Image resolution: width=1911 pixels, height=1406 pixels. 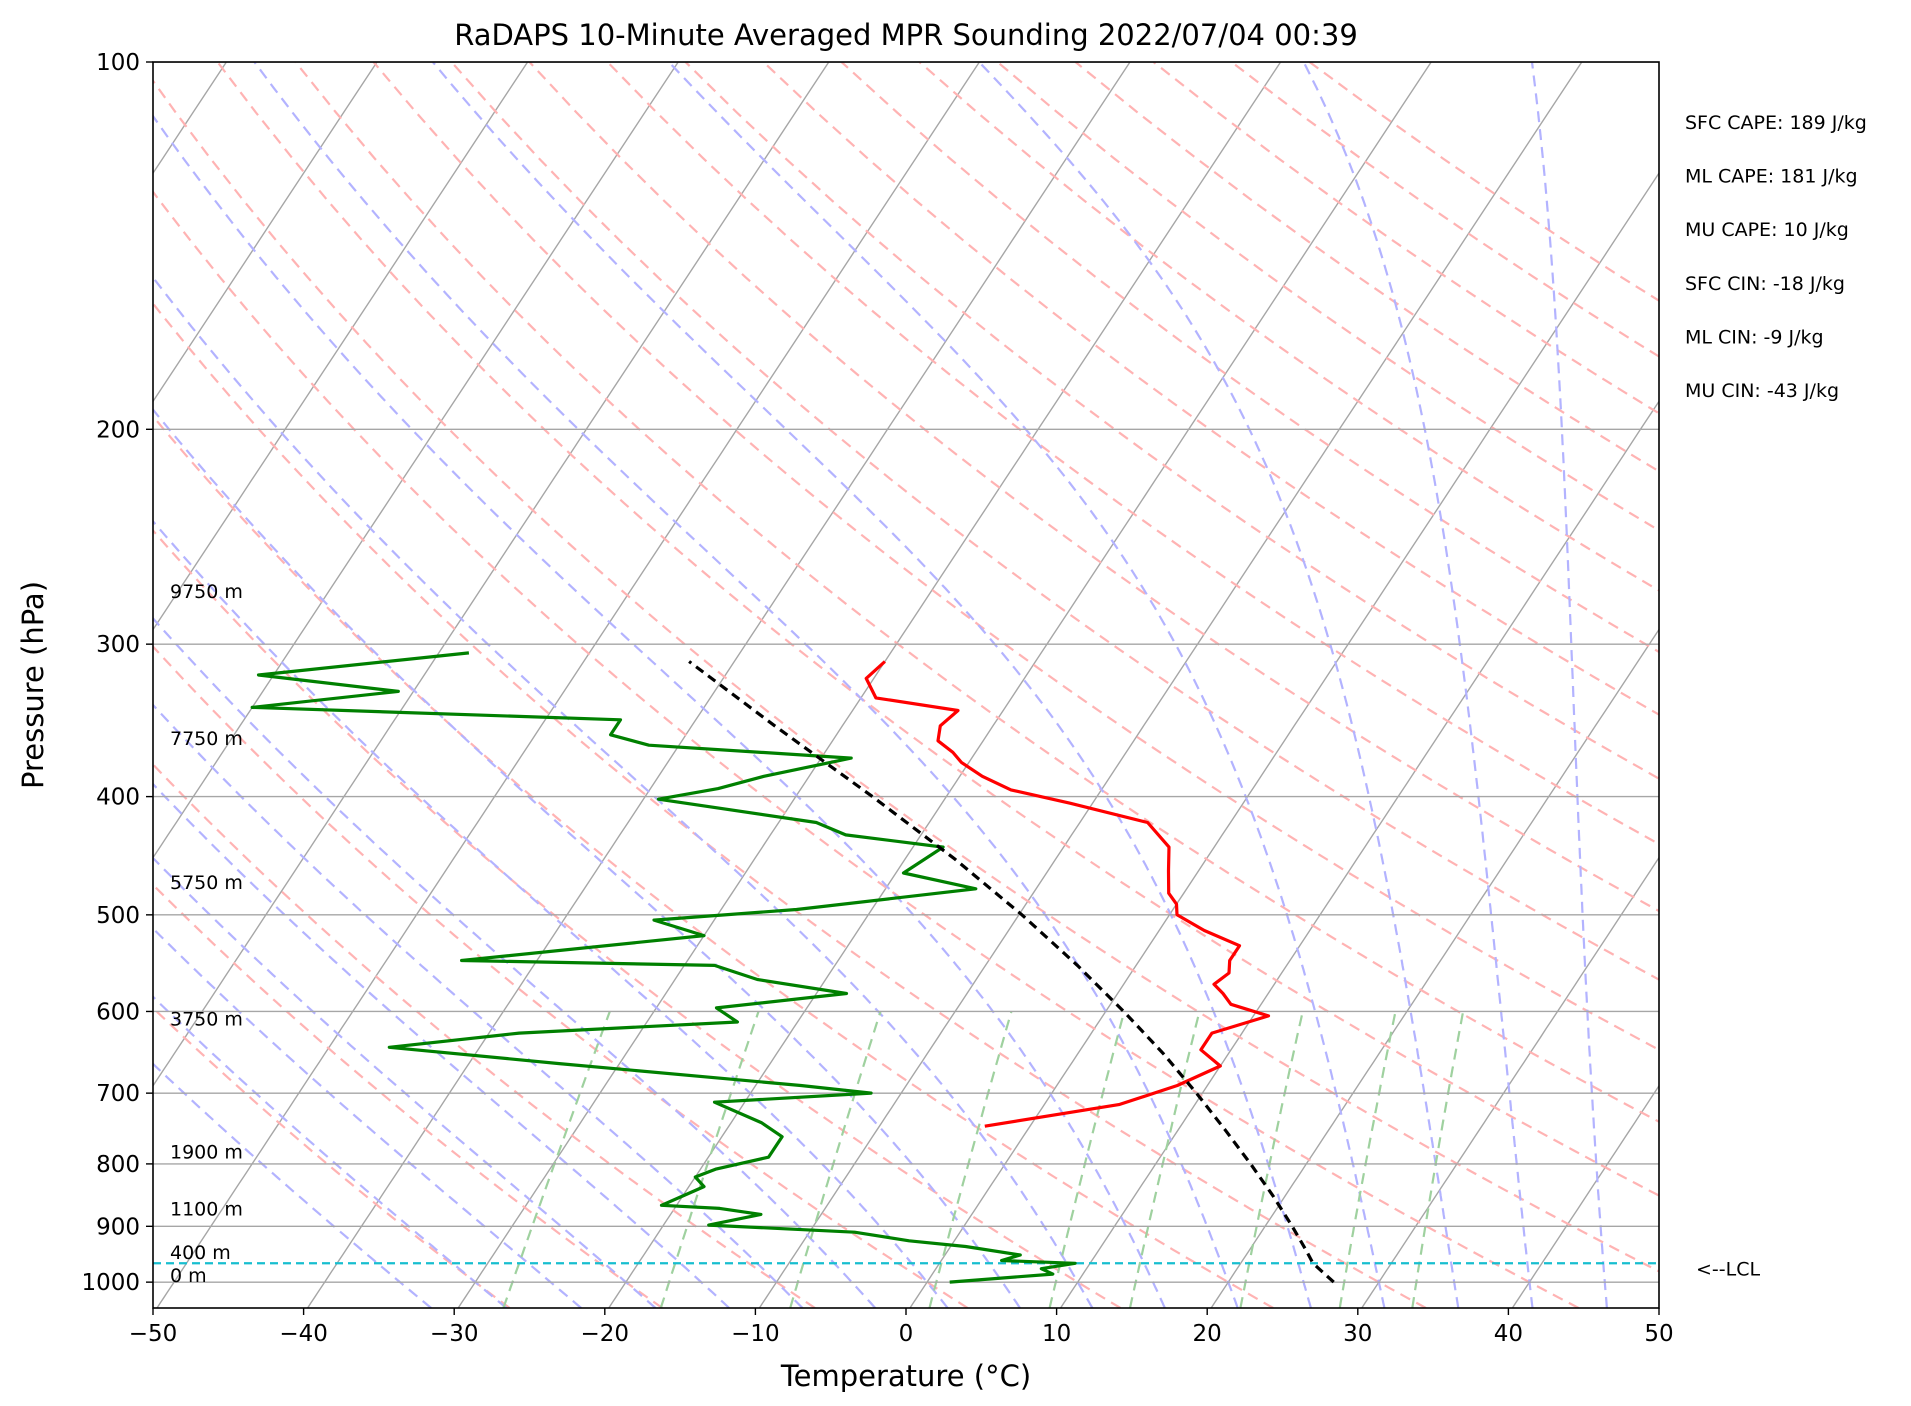 What do you see at coordinates (905, 1376) in the screenshot?
I see `x-axis-label: Temperature (°C)` at bounding box center [905, 1376].